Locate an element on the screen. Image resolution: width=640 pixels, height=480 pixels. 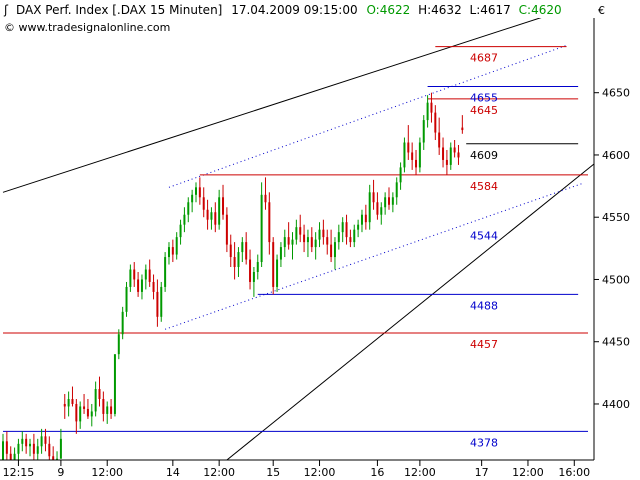
y-tick-label: 4500 is located at coordinates (616, 279).